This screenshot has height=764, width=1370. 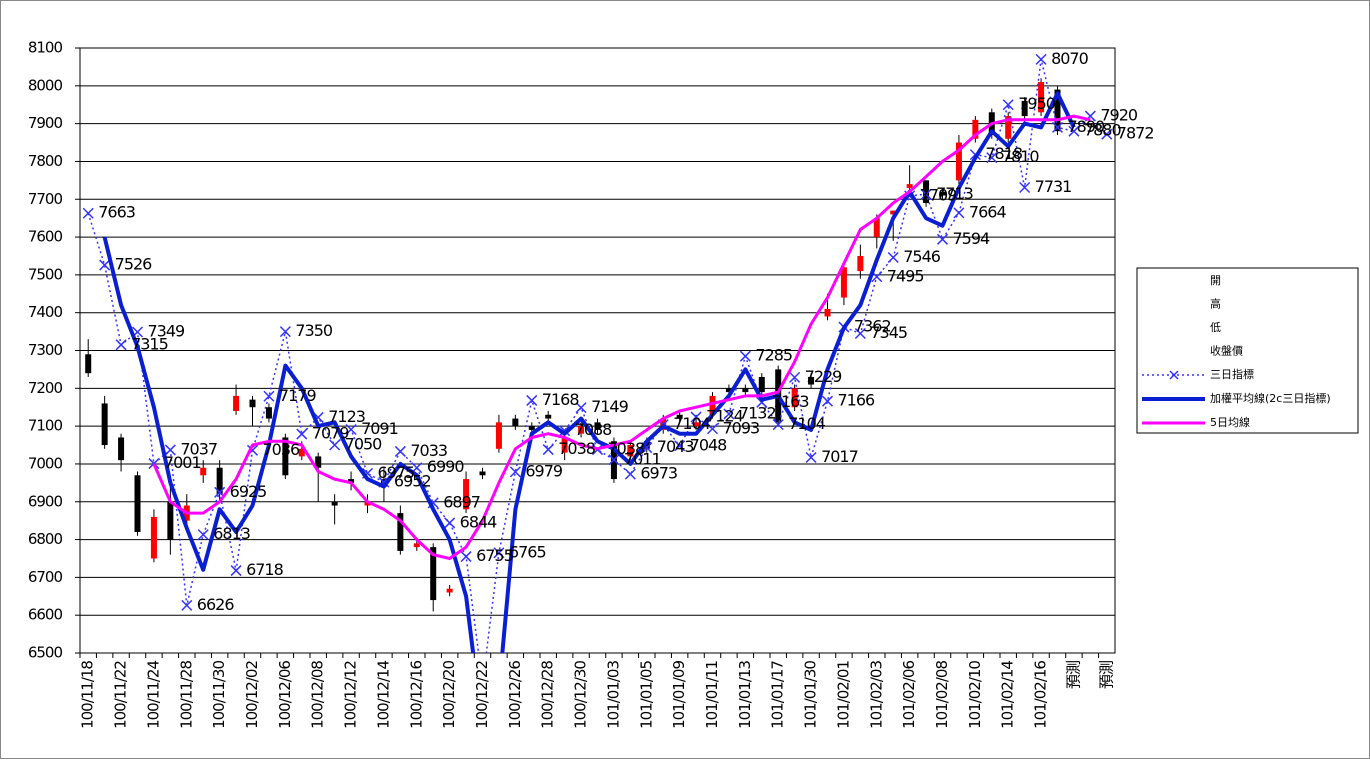 What do you see at coordinates (479, 521) in the screenshot?
I see `data-label: 6844` at bounding box center [479, 521].